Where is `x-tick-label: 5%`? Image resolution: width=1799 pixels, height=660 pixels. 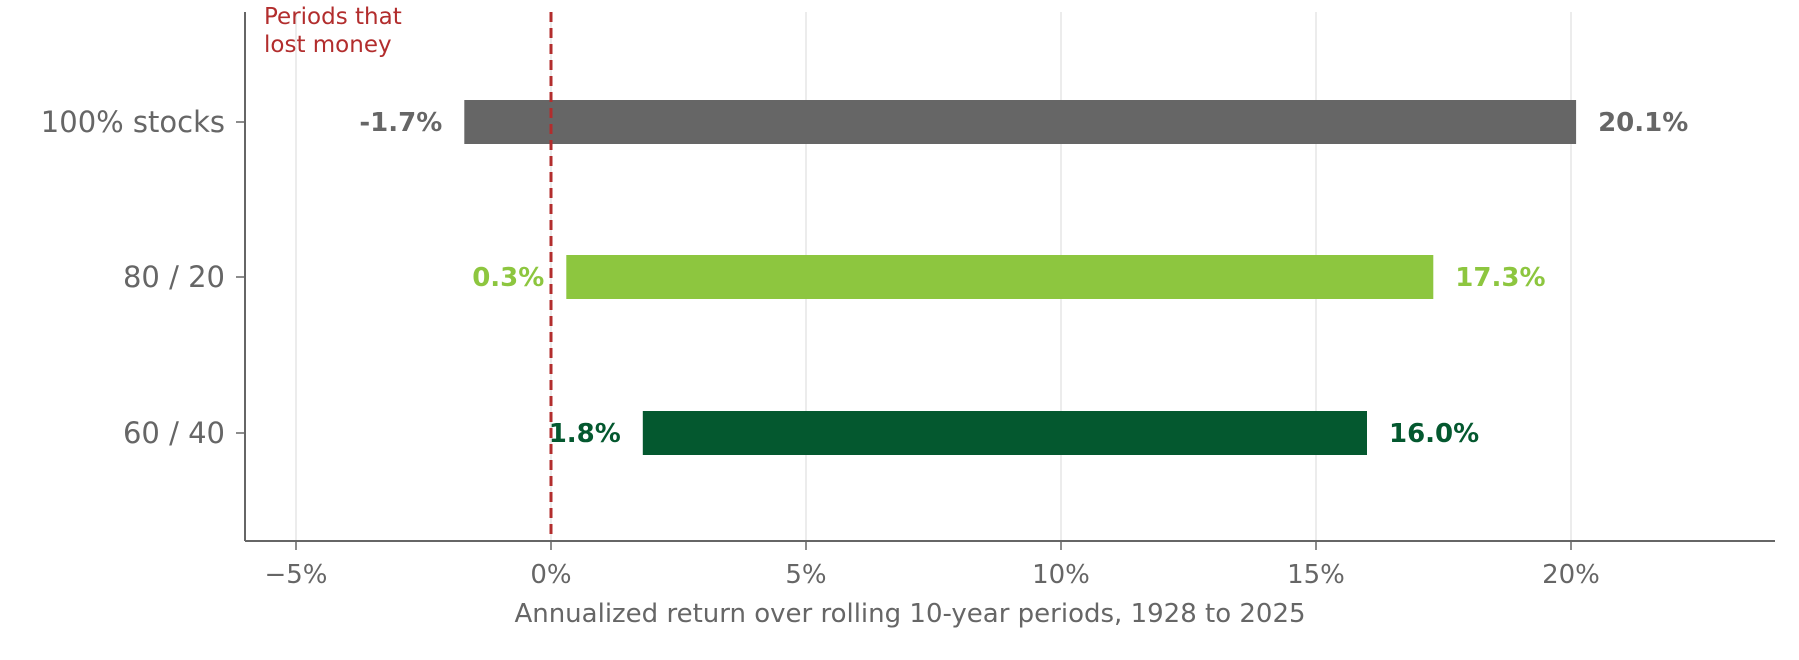
x-tick-label: 5% is located at coordinates (805, 575).